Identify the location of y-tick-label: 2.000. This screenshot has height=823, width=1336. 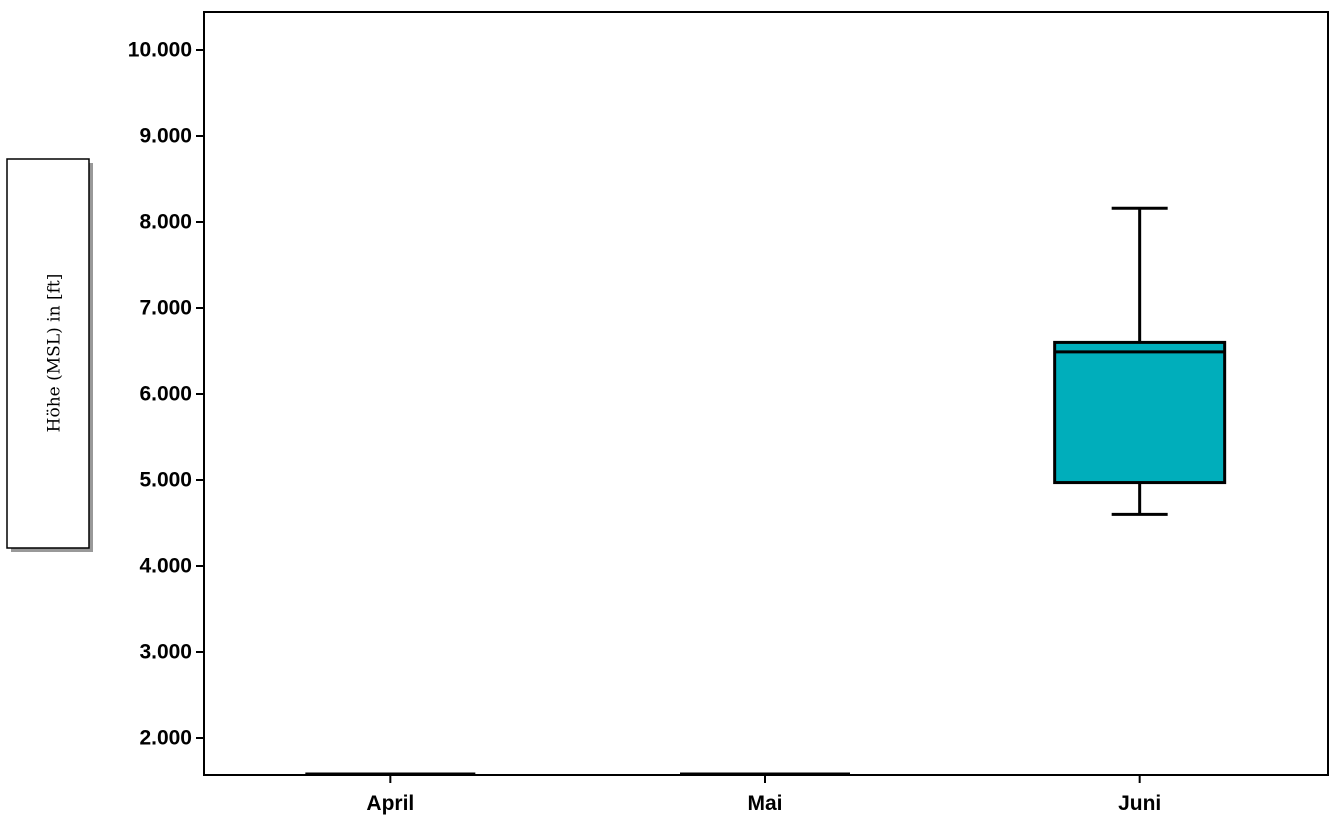
(165, 738).